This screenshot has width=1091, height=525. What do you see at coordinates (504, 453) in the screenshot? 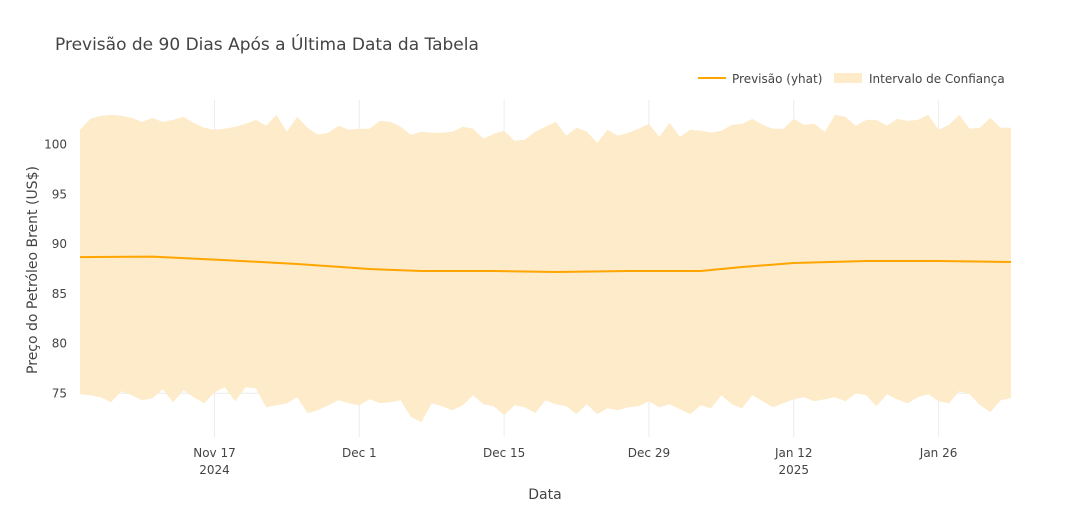
I see `x-tick-label: Dec 15` at bounding box center [504, 453].